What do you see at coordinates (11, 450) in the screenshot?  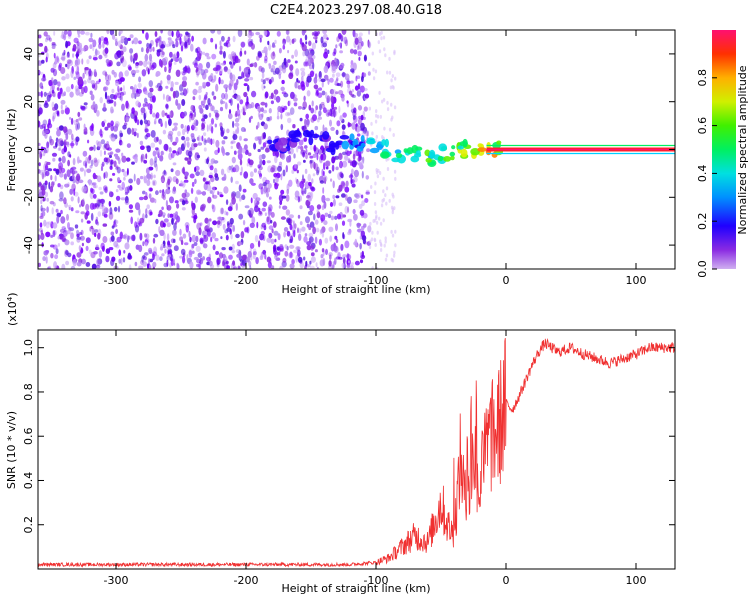 I see `snr-y-label: SNR (10 * v/v)` at bounding box center [11, 450].